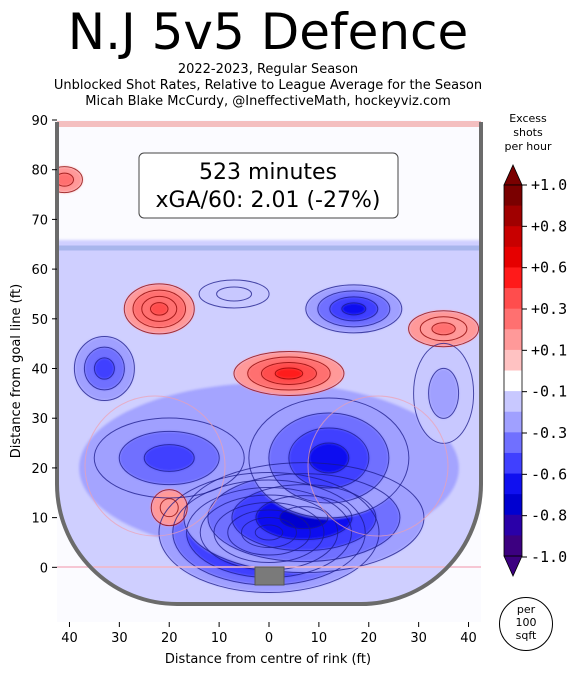 The width and height of the screenshot is (581, 675). I want to click on minutes-label: 523 minutes, so click(268, 172).